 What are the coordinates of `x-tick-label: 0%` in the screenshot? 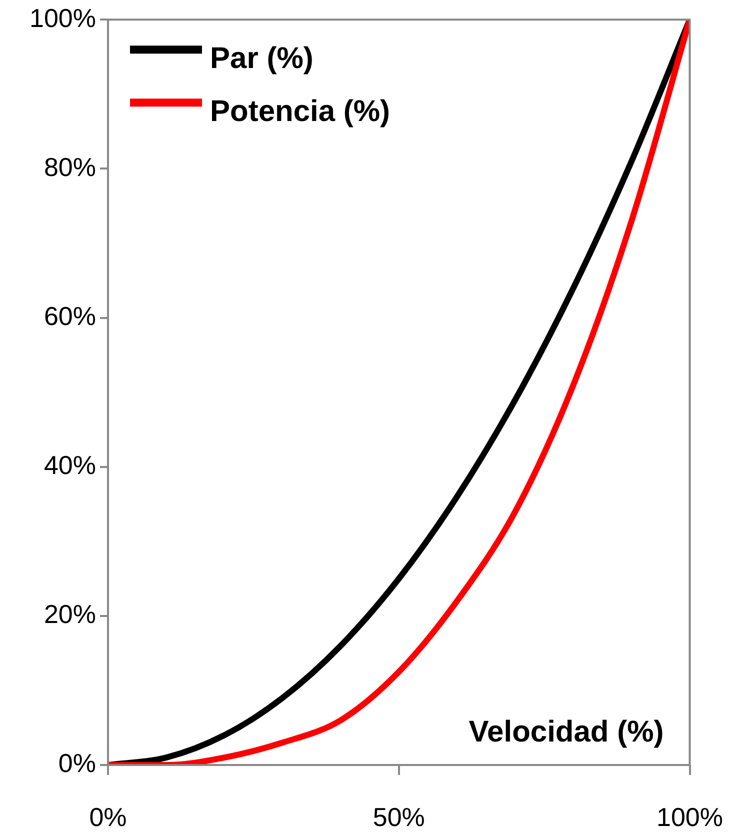 It's located at (108, 817).